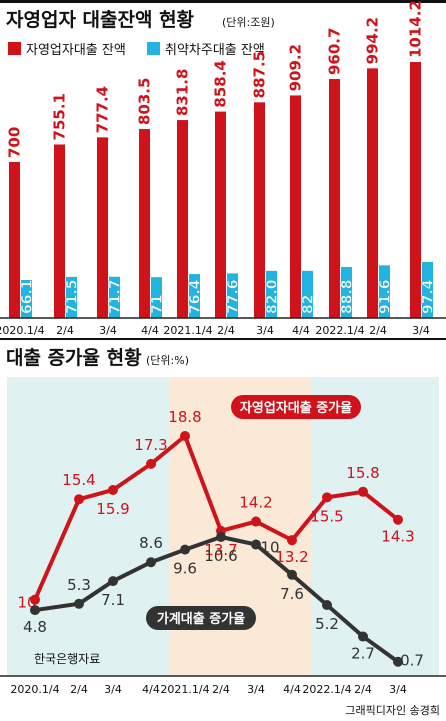 The width and height of the screenshot is (446, 721). What do you see at coordinates (113, 600) in the screenshot?
I see `dark-series-value-label: 7.1` at bounding box center [113, 600].